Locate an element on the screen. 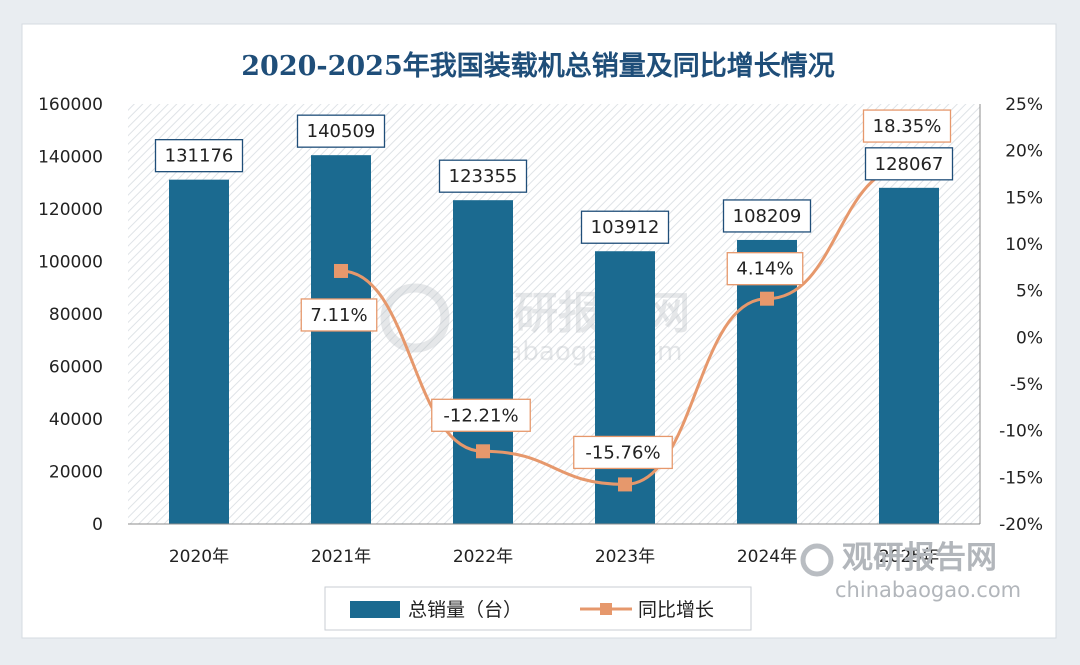 This screenshot has width=1080, height=665. right-tick-label: 10% is located at coordinates (1024, 245).